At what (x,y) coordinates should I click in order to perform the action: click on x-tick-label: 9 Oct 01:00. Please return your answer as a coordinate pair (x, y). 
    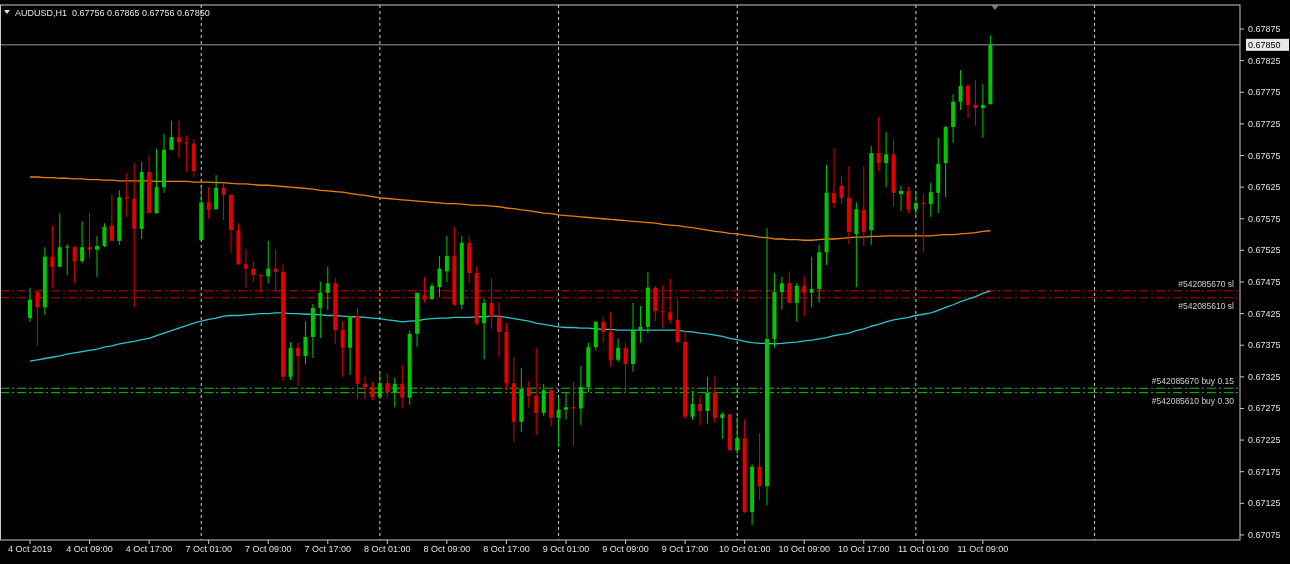
    Looking at the image, I should click on (566, 549).